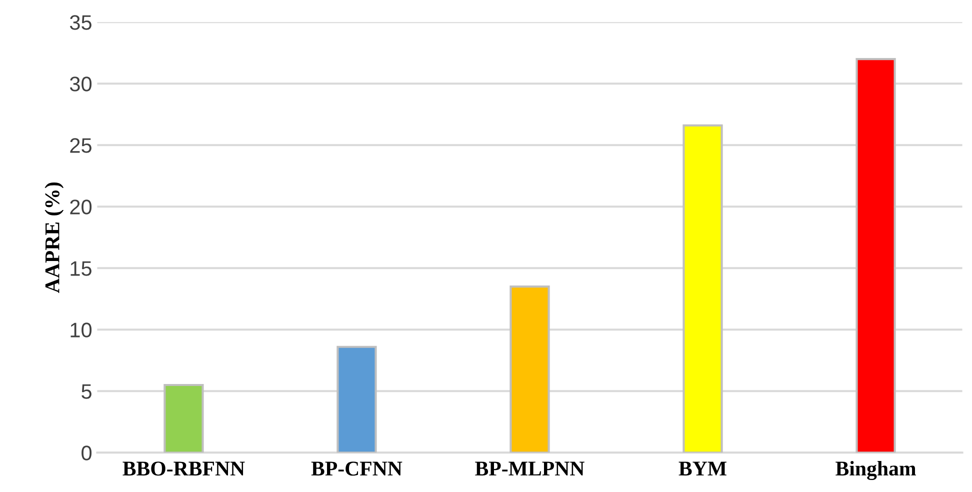  What do you see at coordinates (81, 330) in the screenshot?
I see `y-tick-label: 10` at bounding box center [81, 330].